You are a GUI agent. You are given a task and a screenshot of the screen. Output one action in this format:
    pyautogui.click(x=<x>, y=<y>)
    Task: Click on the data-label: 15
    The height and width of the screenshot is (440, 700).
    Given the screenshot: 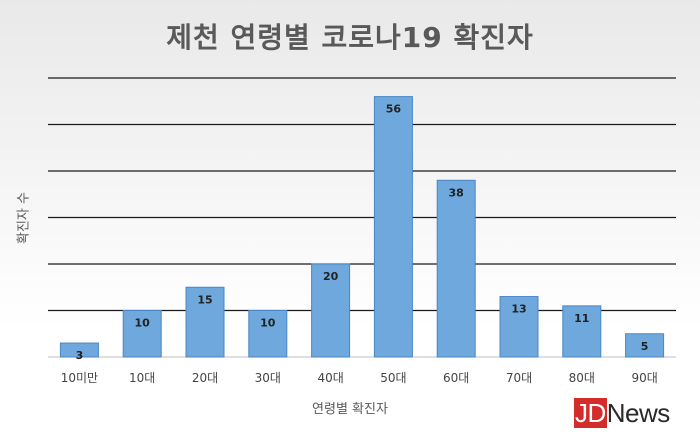 What is the action you would take?
    pyautogui.click(x=204, y=299)
    